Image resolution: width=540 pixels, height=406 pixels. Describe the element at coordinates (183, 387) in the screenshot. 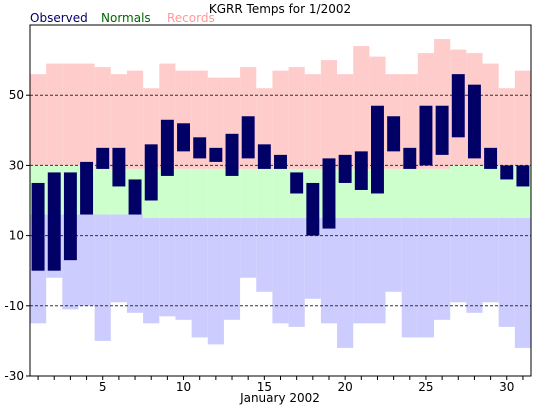

I see `x-tick-label: 10` at that location.